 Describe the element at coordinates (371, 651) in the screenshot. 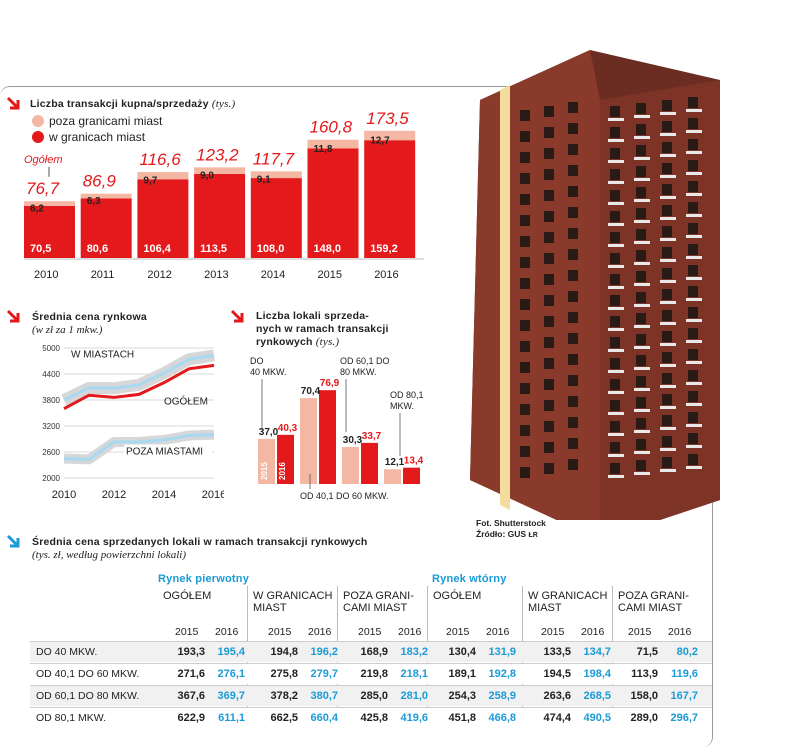

I see `table-row` at that location.